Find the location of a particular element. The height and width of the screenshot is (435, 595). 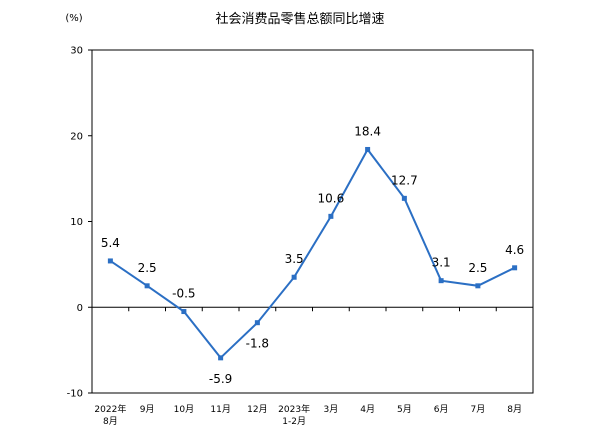

x-tick-label: 5月 is located at coordinates (404, 409).